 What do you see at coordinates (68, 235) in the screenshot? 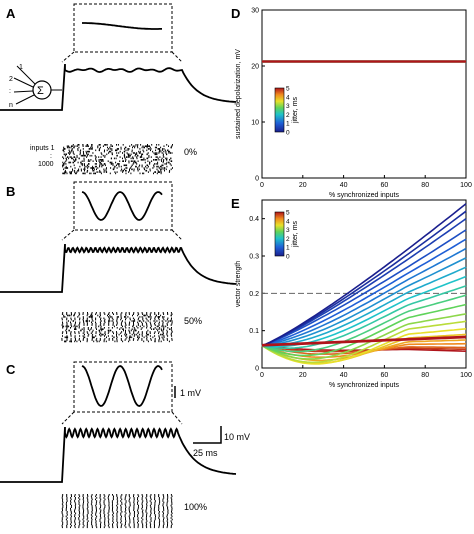
I see `inset-connector-left-b` at bounding box center [68, 235].